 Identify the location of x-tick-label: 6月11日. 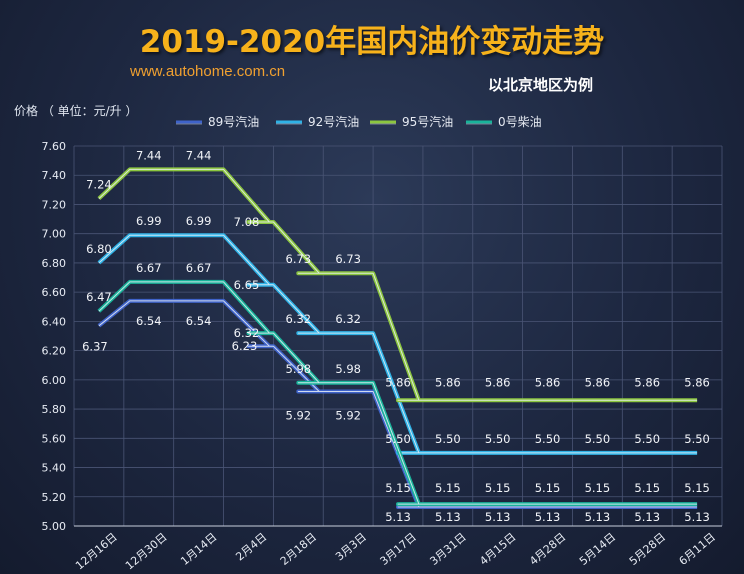
(697, 549).